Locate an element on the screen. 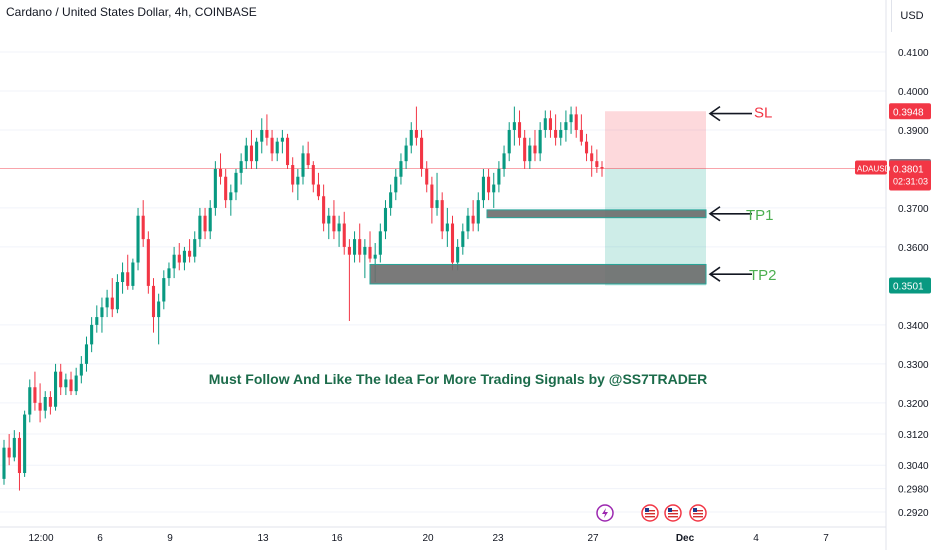  sl-label: SL is located at coordinates (763, 112).